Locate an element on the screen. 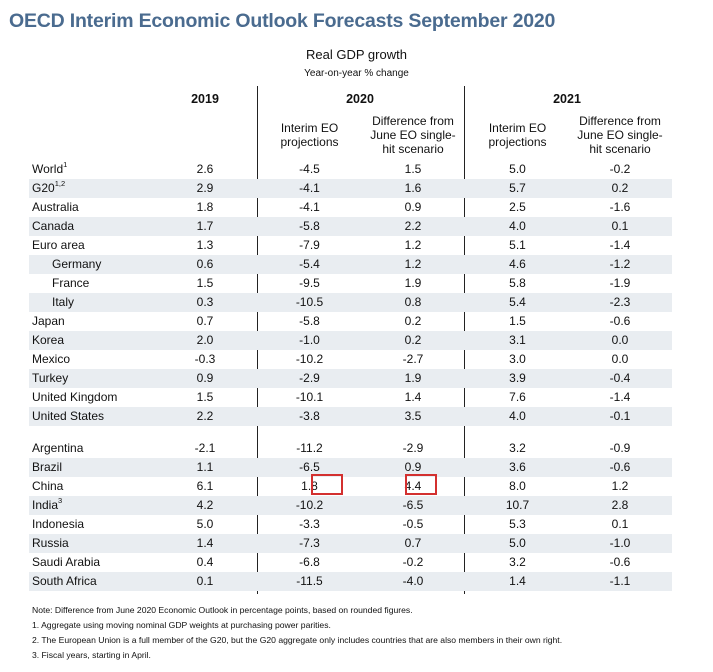  country-label: Canada is located at coordinates (53, 226).